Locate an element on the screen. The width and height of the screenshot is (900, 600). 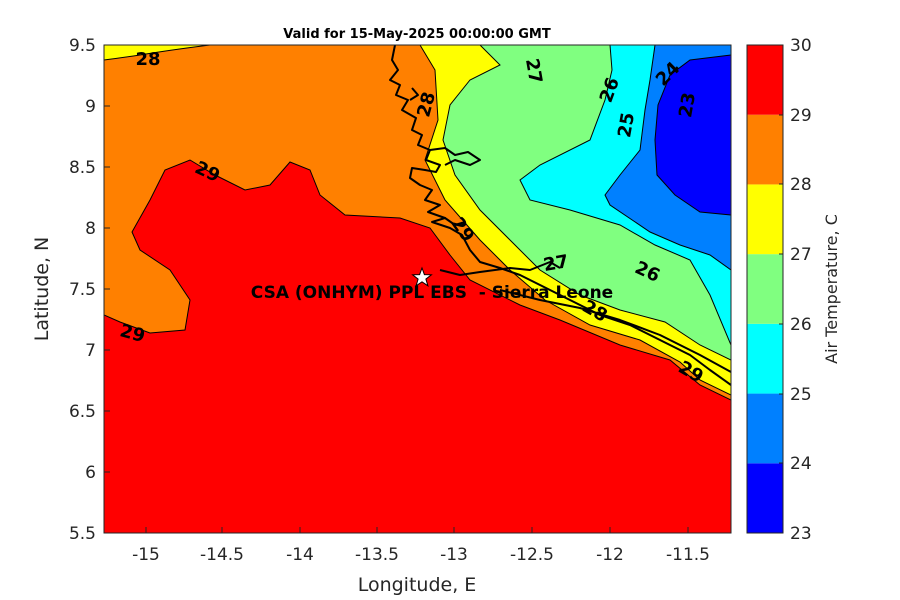
x-tick-label: -13.5 is located at coordinates (377, 555).